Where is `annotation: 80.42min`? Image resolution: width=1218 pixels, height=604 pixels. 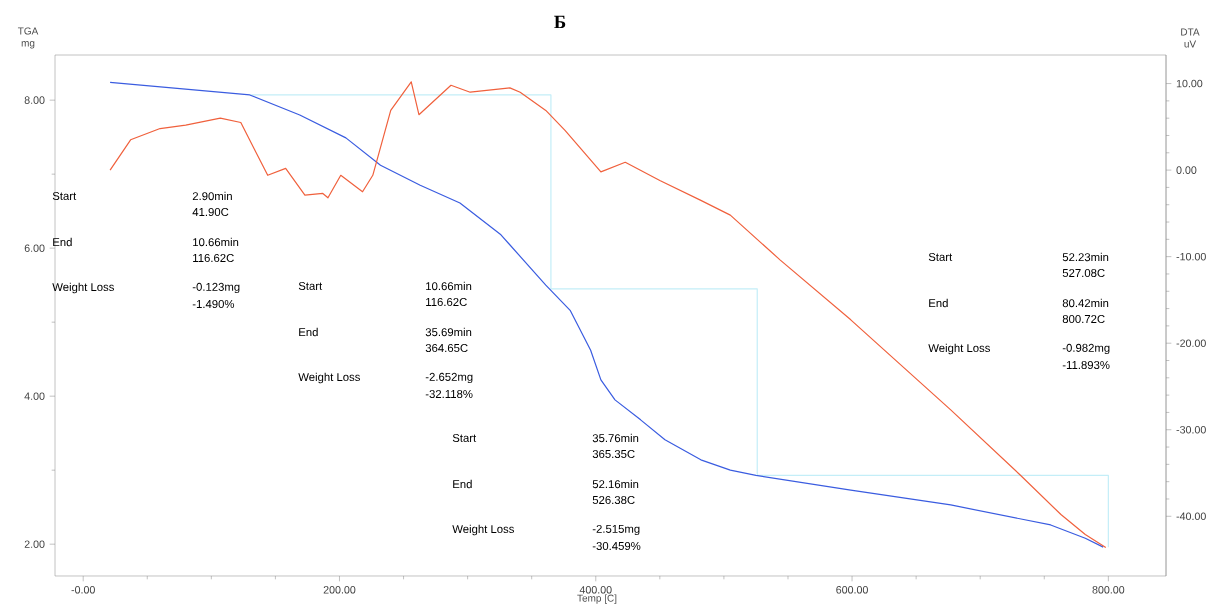 annotation: 80.42min is located at coordinates (1085, 303).